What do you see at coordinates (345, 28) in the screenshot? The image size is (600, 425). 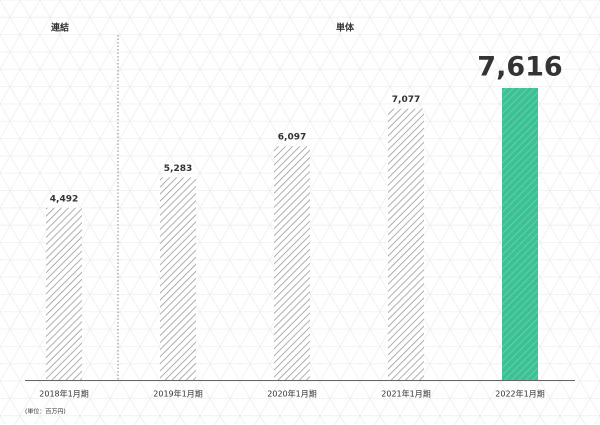 I see `group-label: 単体` at bounding box center [345, 28].